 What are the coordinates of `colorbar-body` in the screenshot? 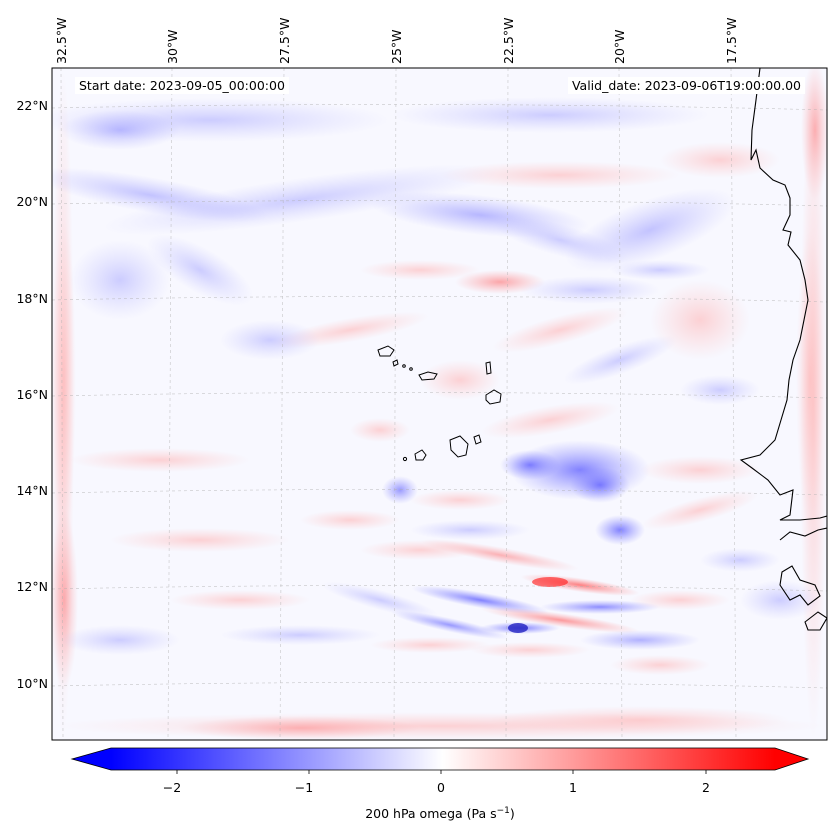 It's located at (443, 759).